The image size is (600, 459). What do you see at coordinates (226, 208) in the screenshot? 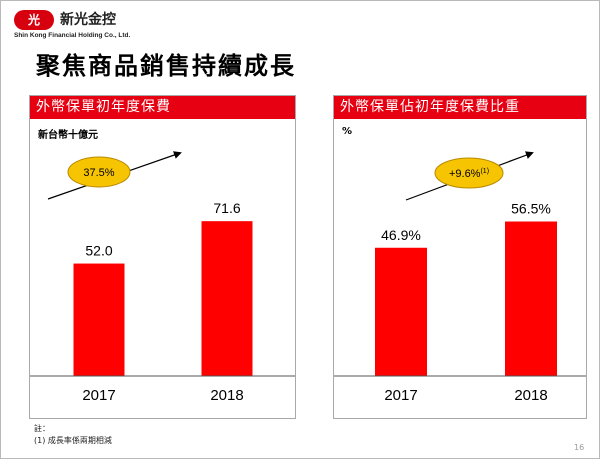
I see `data-label-2018: 71.6` at bounding box center [226, 208].